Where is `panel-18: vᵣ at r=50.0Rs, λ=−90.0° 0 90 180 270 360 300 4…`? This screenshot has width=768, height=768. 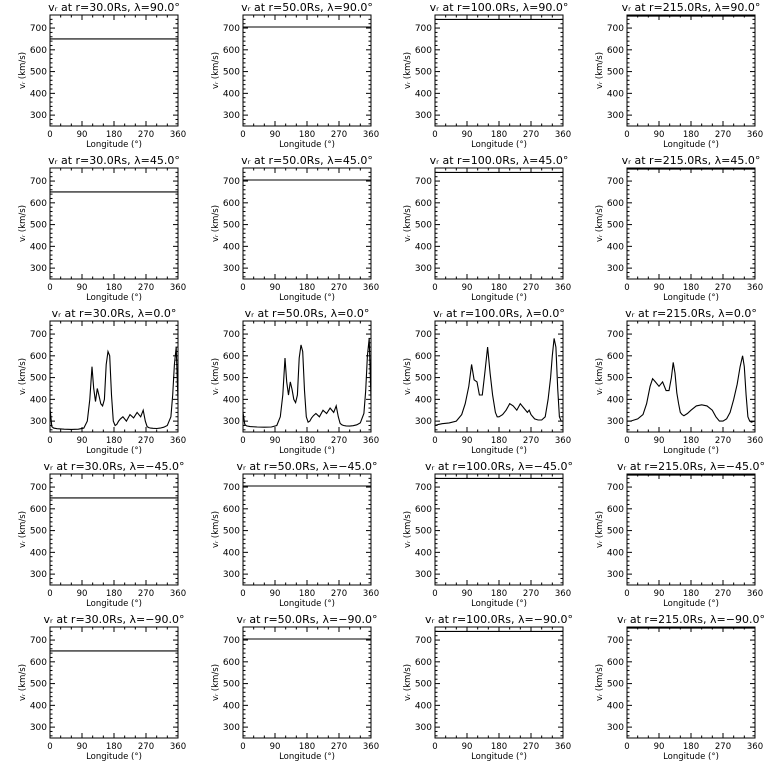
panel-18: vᵣ at r=50.0Rs, λ=−90.0° 0 90 180 270 360 300 4… is located at coordinates (295, 687).